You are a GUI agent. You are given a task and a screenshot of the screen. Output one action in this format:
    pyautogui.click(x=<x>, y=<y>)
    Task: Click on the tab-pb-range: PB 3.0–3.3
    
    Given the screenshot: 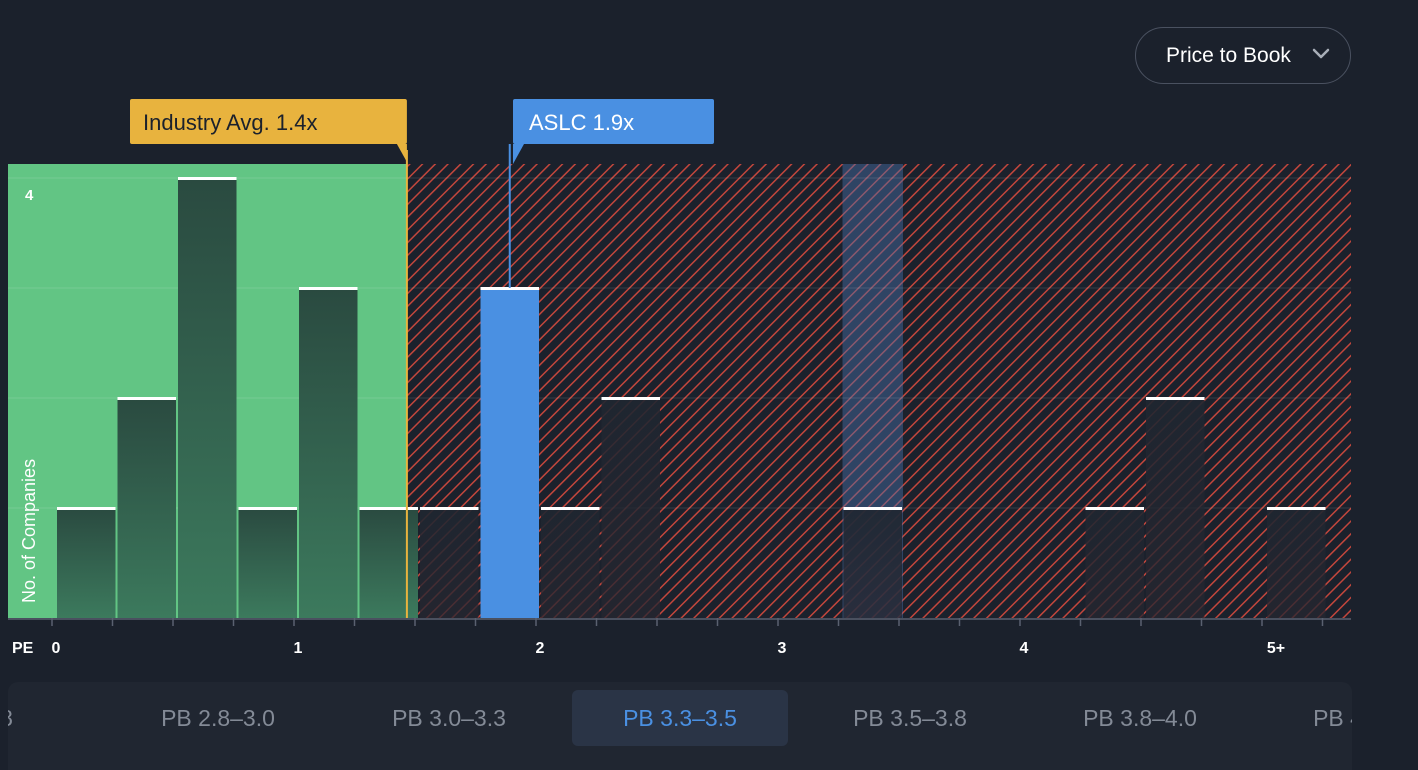 What is the action you would take?
    pyautogui.click(x=449, y=717)
    